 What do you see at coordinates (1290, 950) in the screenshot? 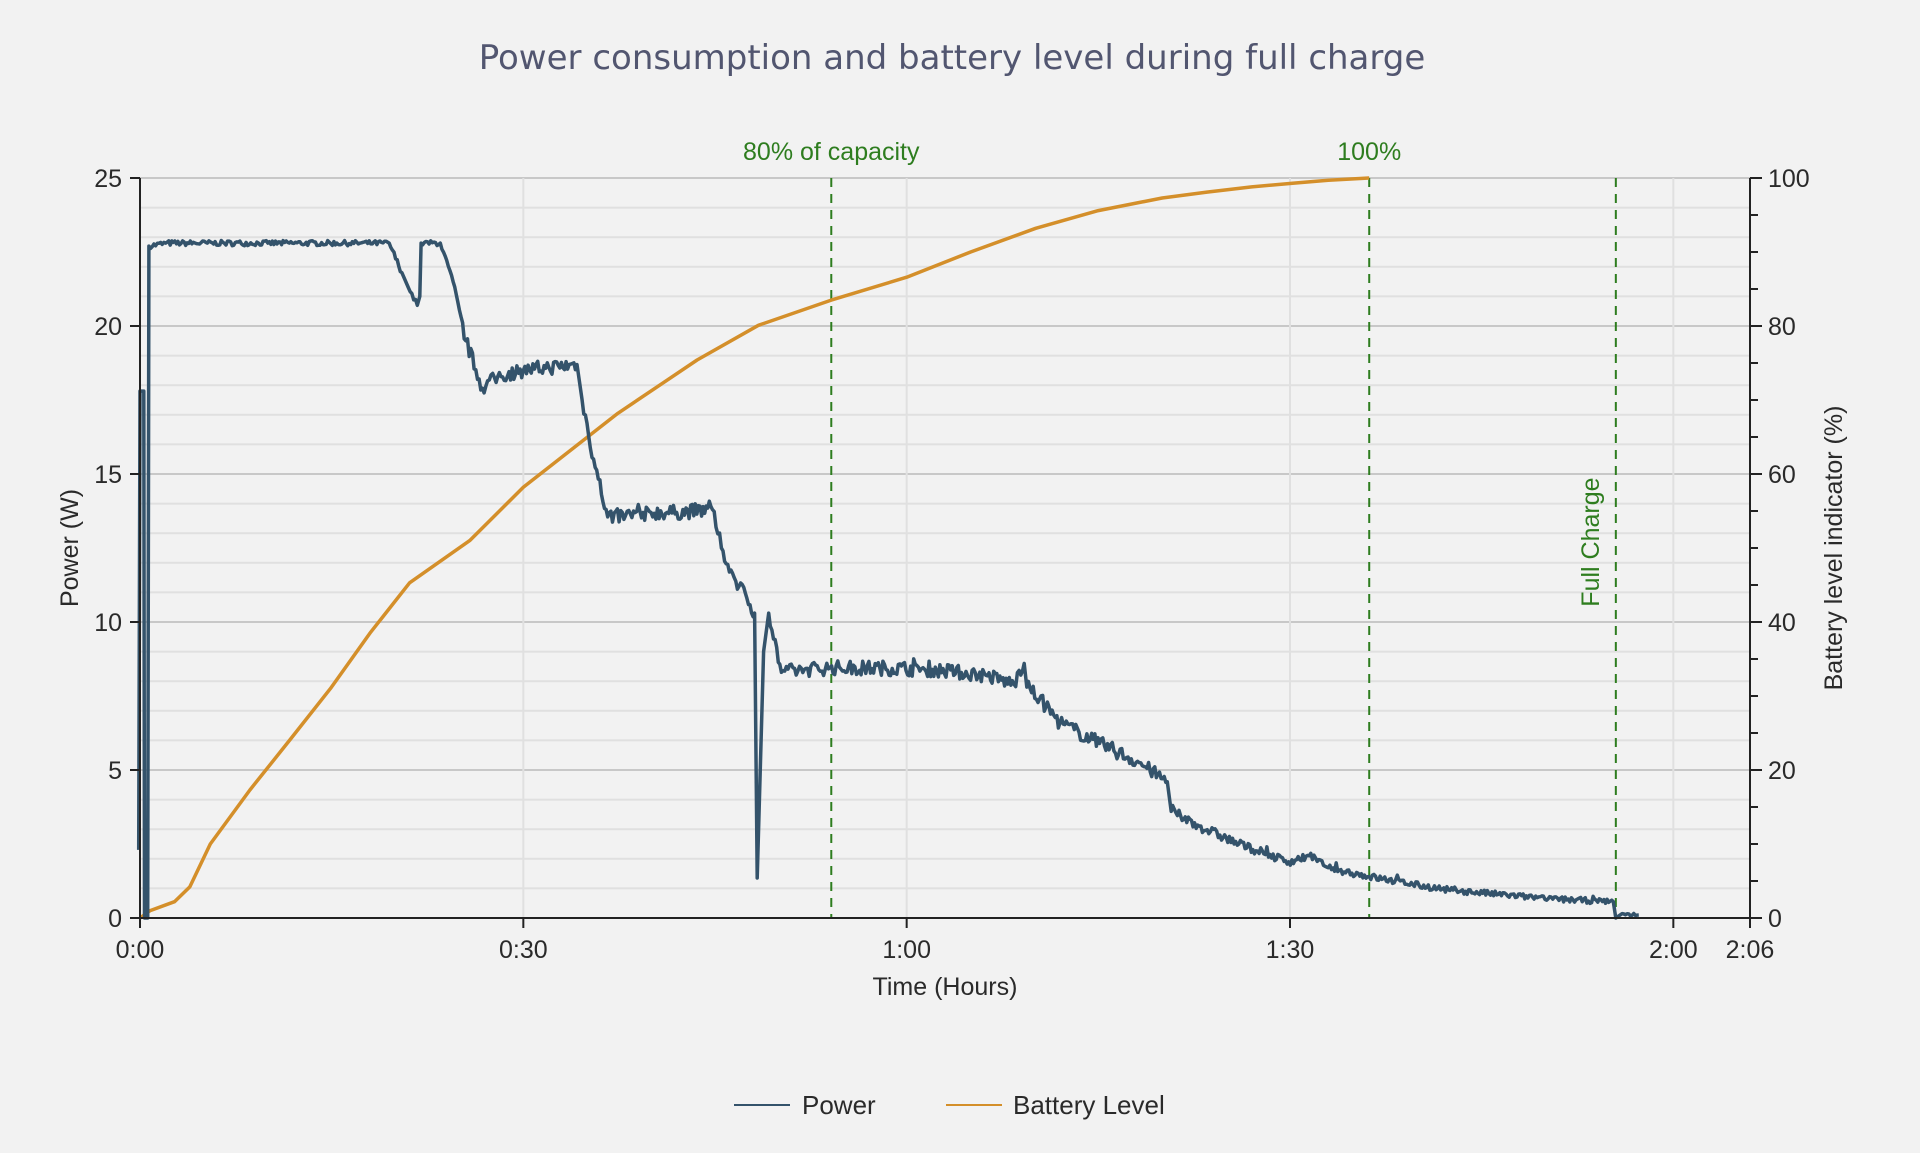
I see `x-tick-label: 1:30` at bounding box center [1290, 950].